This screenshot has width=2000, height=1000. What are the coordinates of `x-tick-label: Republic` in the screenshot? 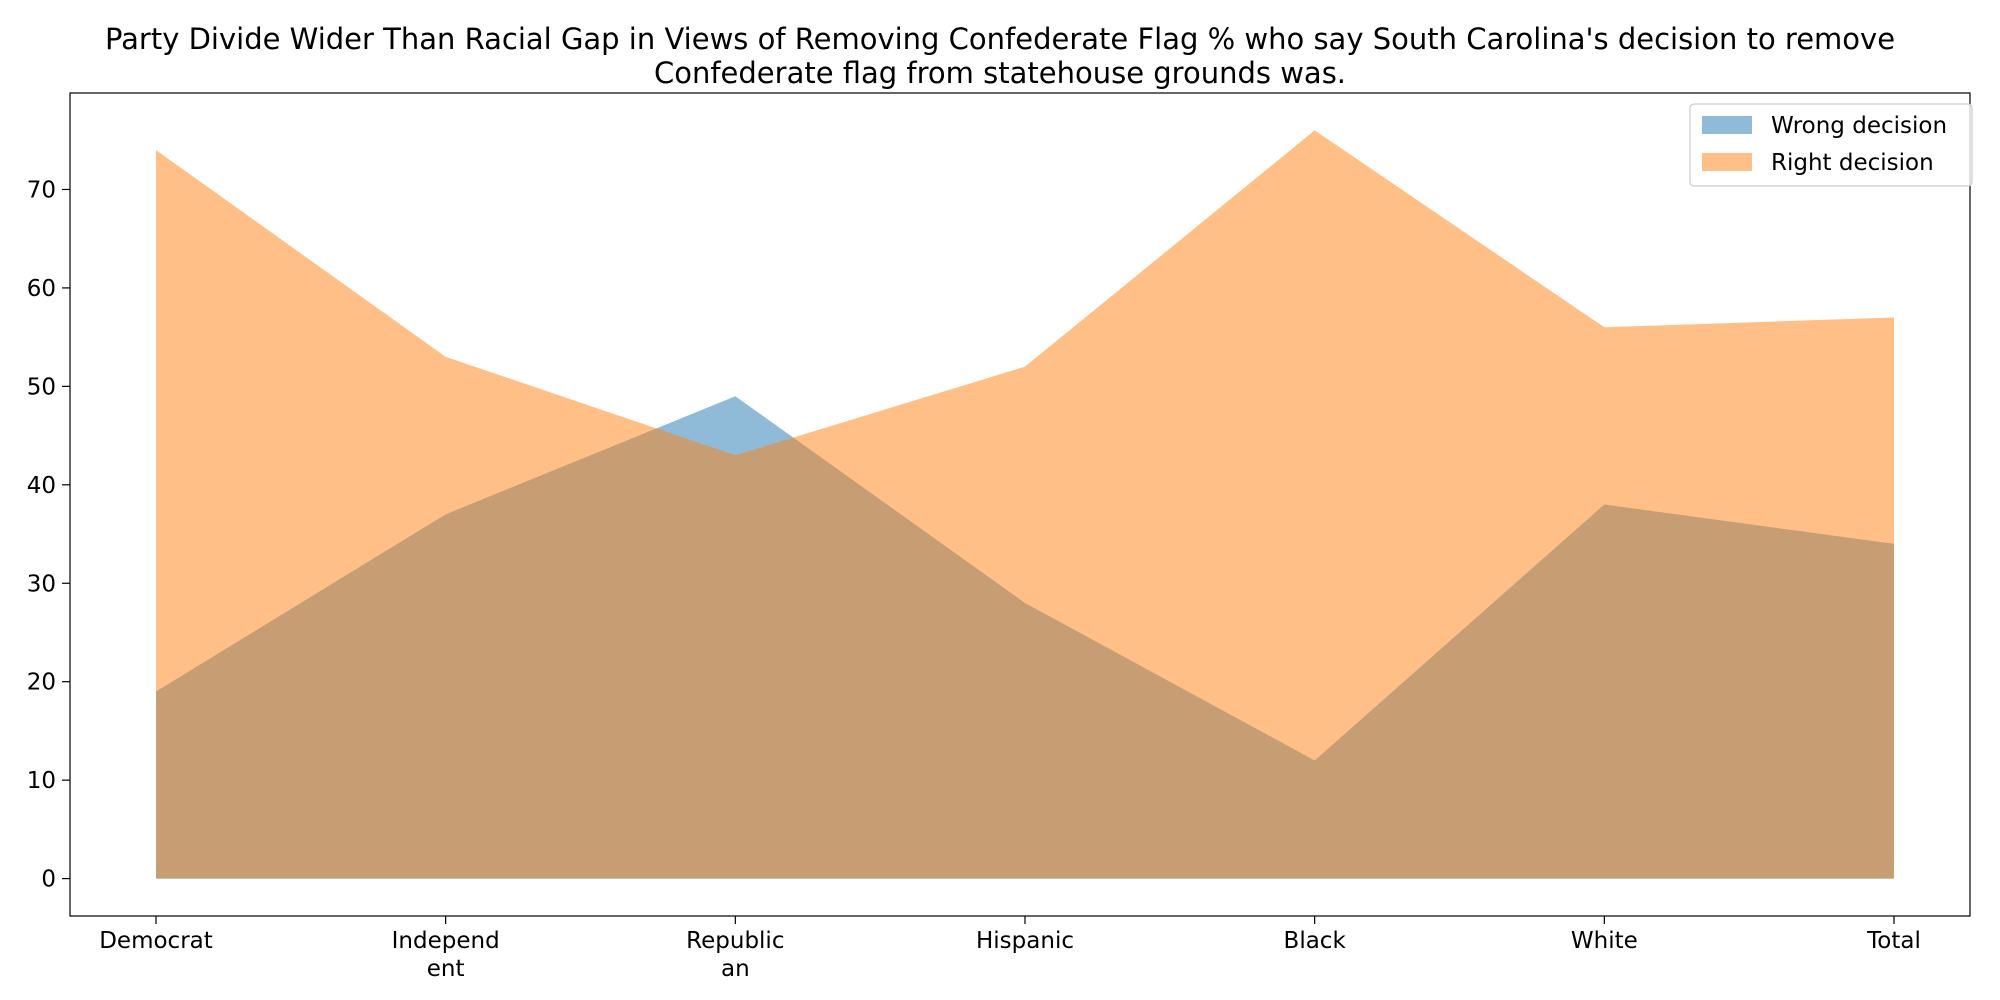 It's located at (735, 941).